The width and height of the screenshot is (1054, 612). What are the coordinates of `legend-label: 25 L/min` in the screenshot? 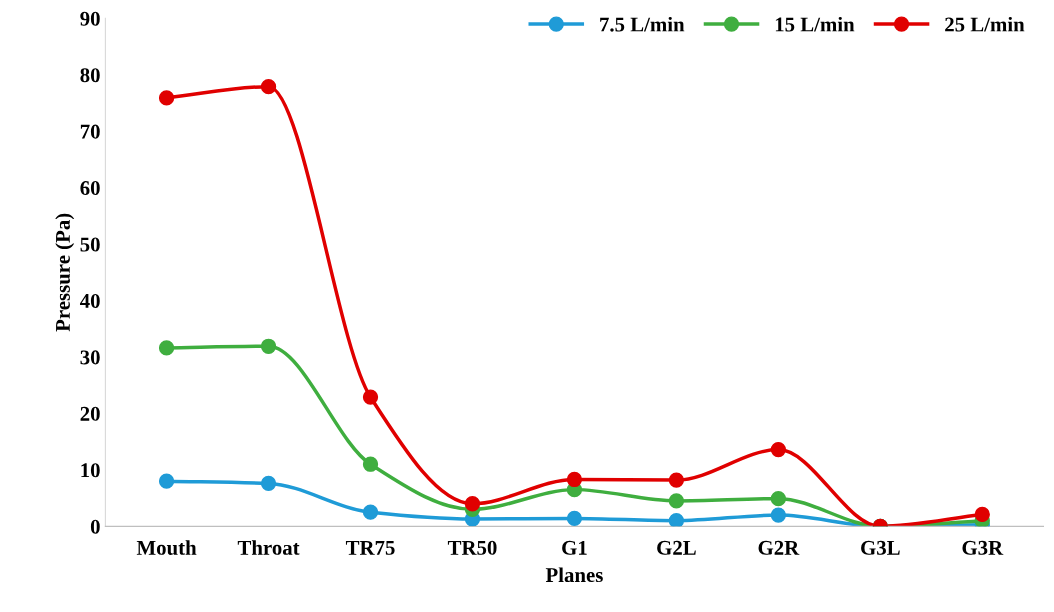 It's located at (985, 24).